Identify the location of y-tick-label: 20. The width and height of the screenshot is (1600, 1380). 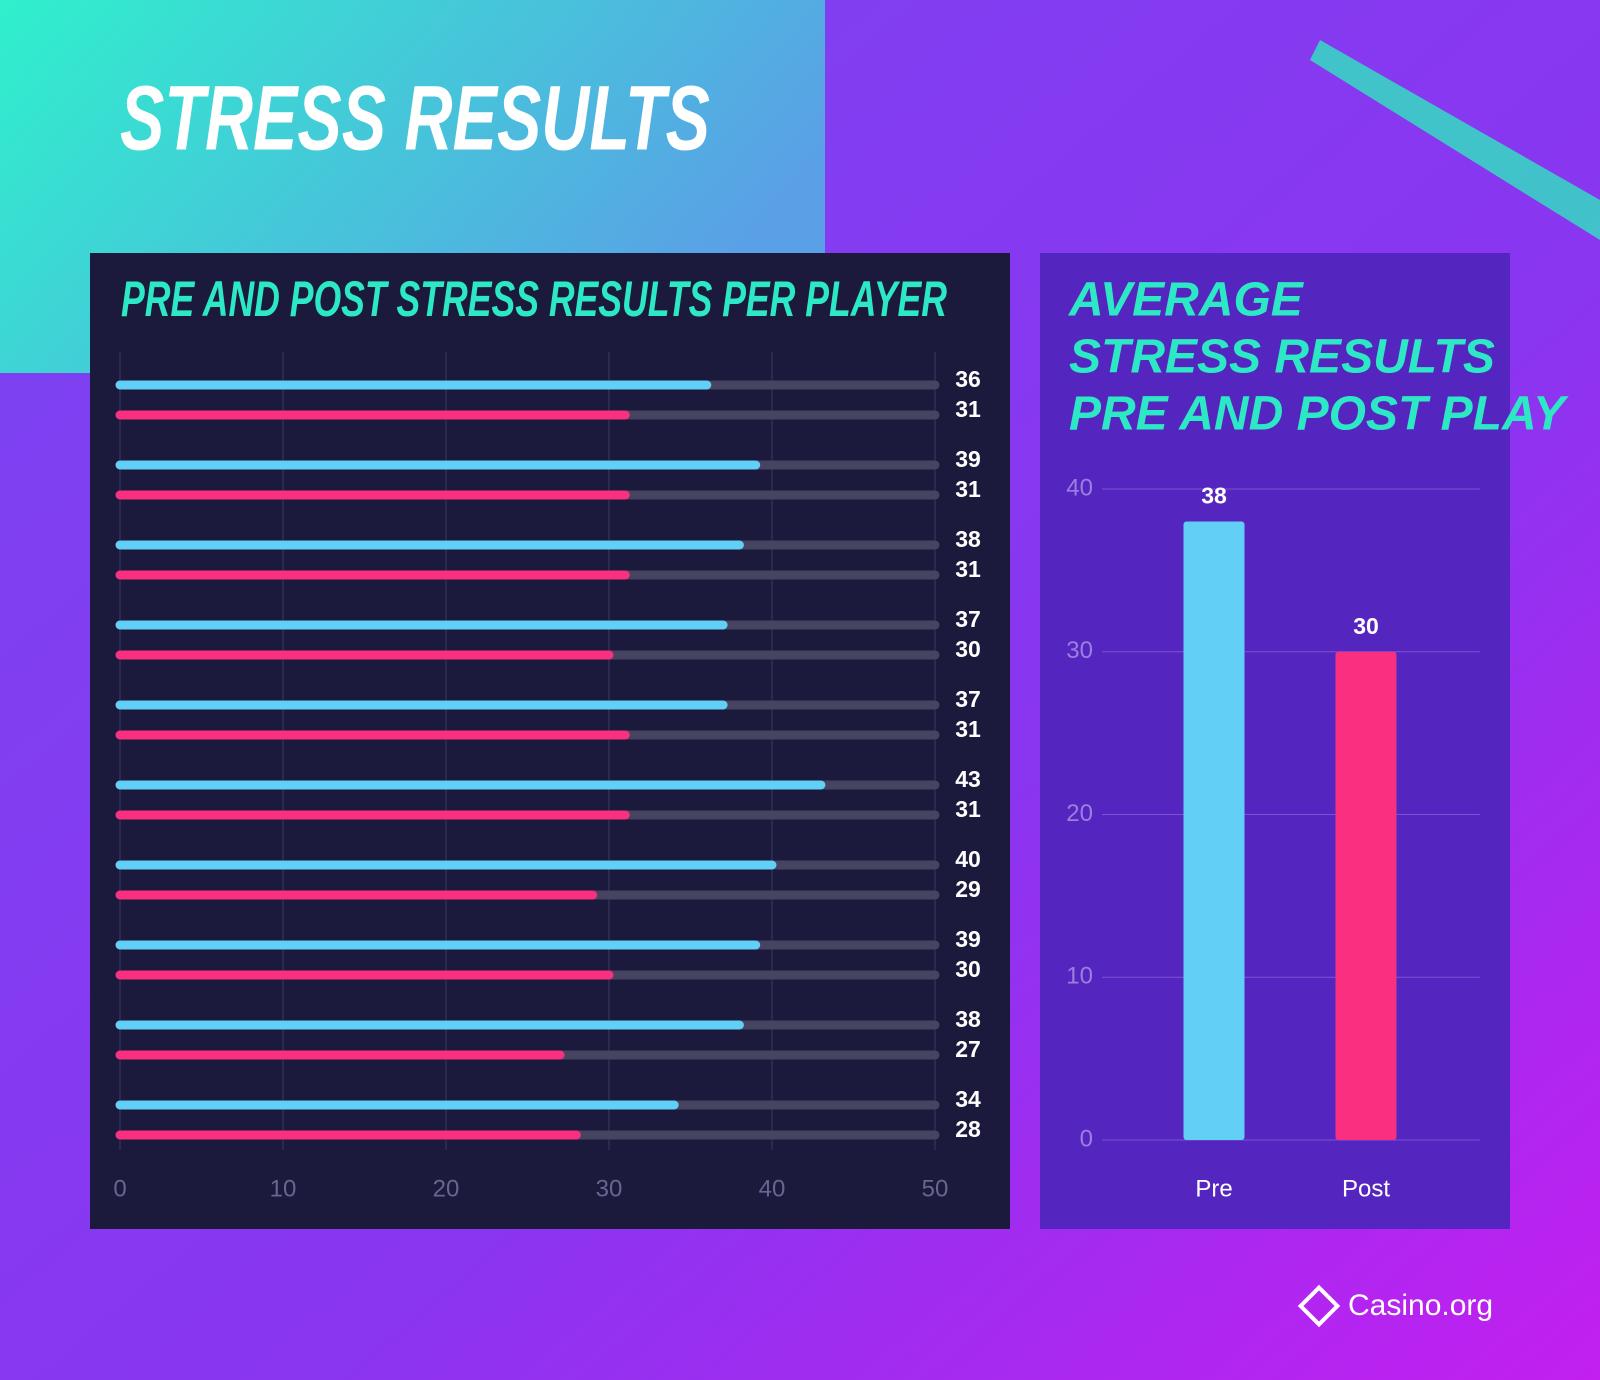
(1079, 813).